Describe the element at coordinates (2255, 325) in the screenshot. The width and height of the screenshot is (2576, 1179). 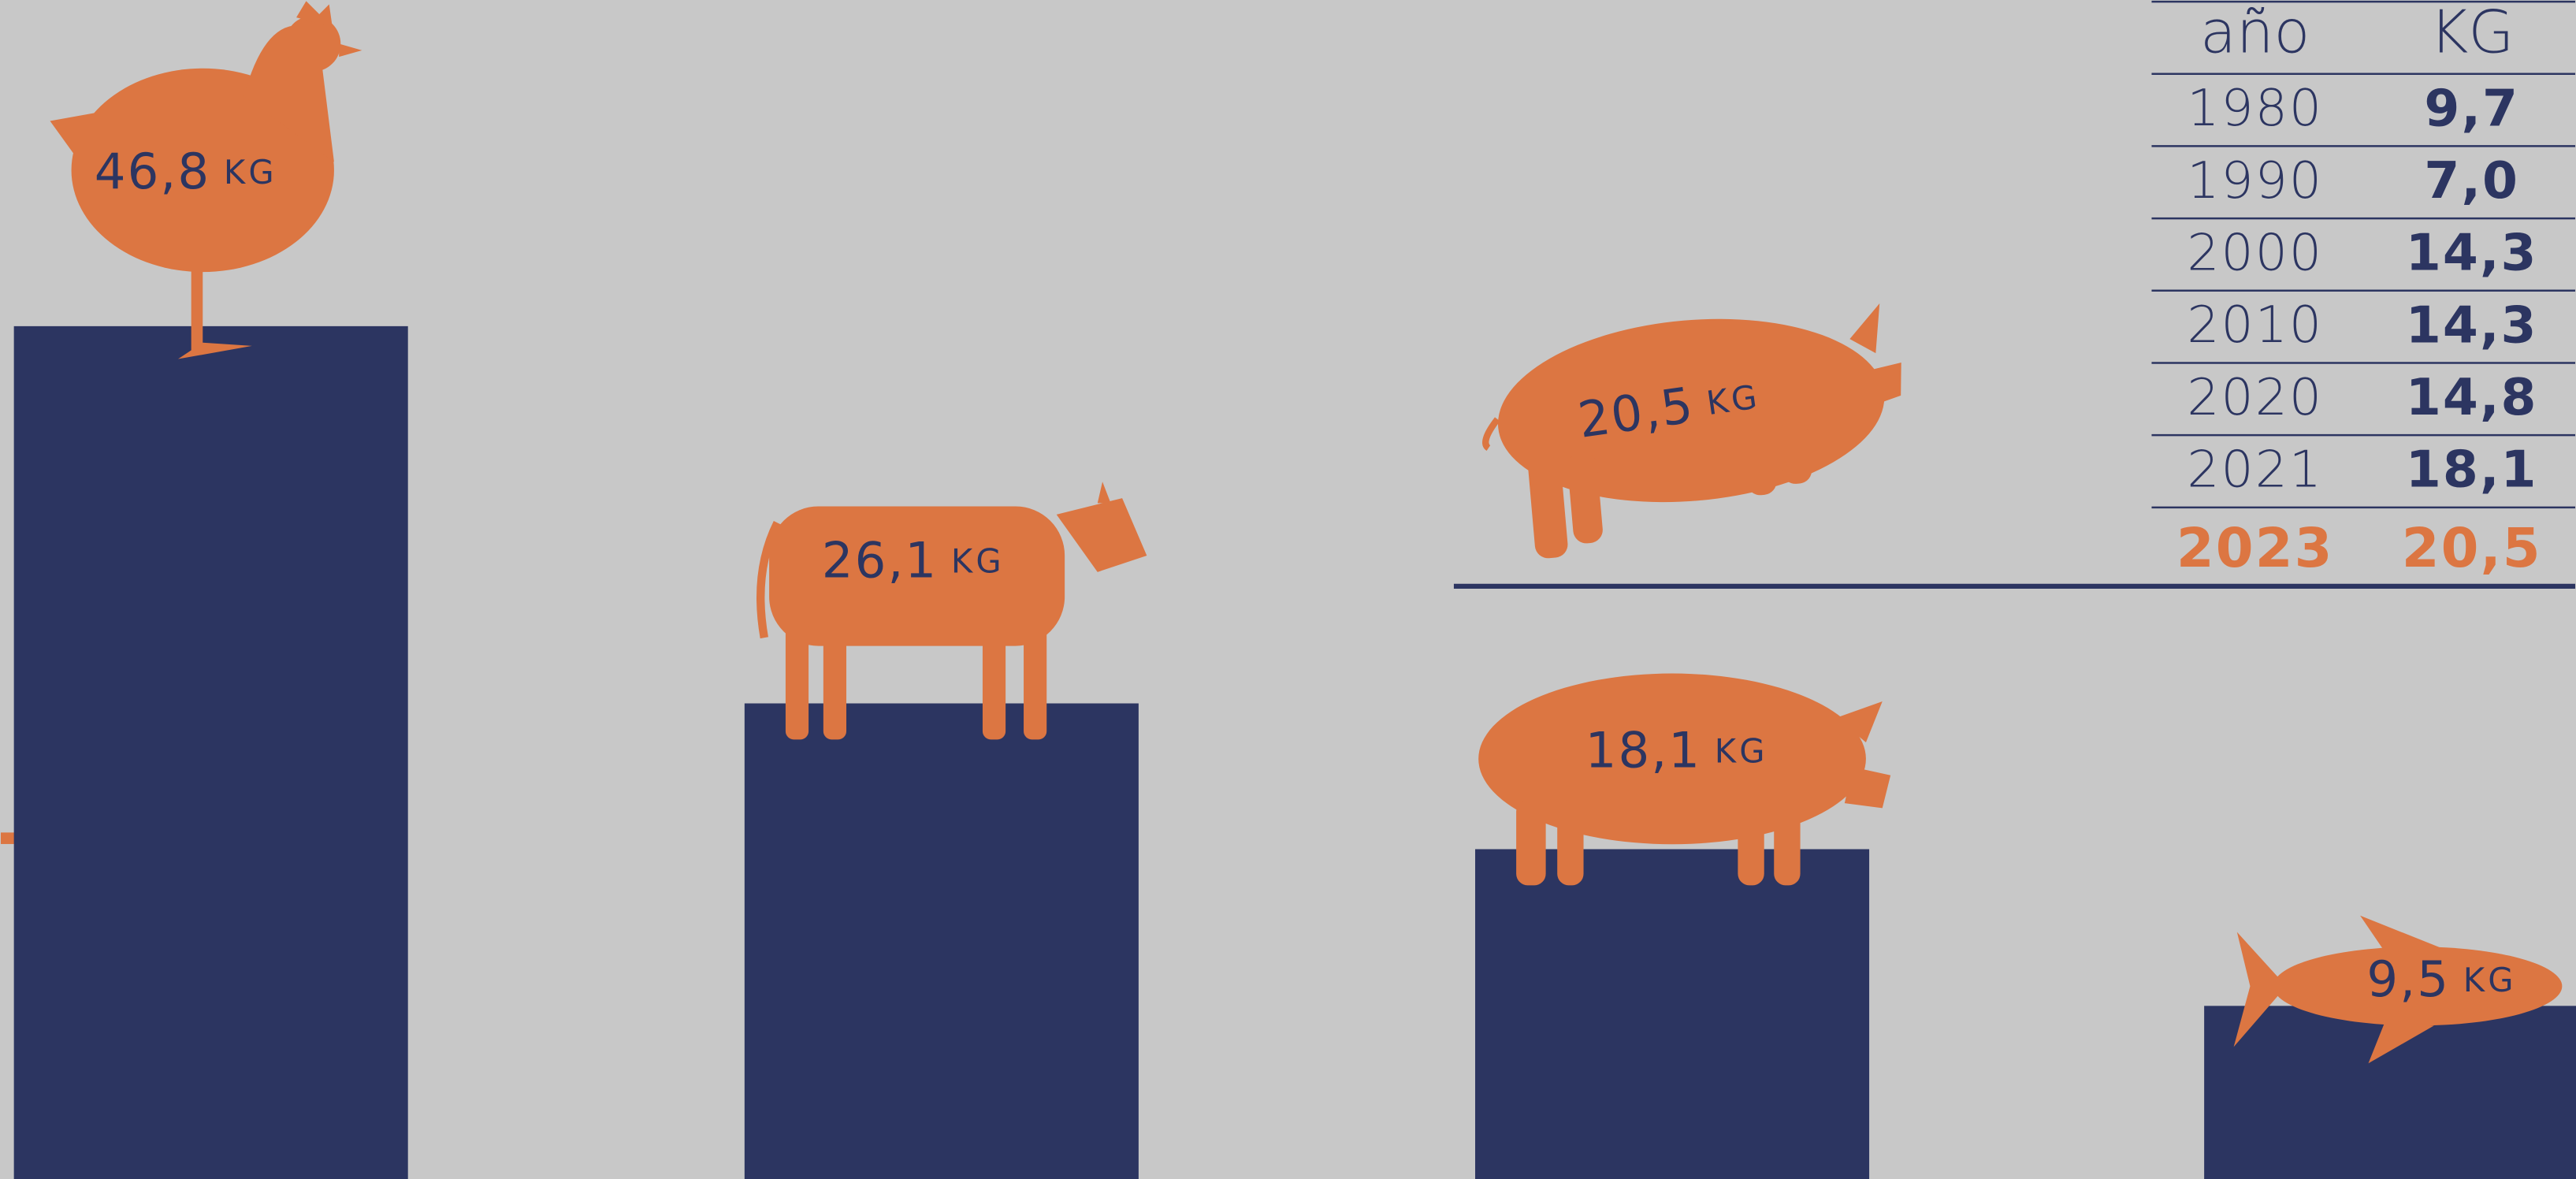
I see `table-cell: 2010` at that location.